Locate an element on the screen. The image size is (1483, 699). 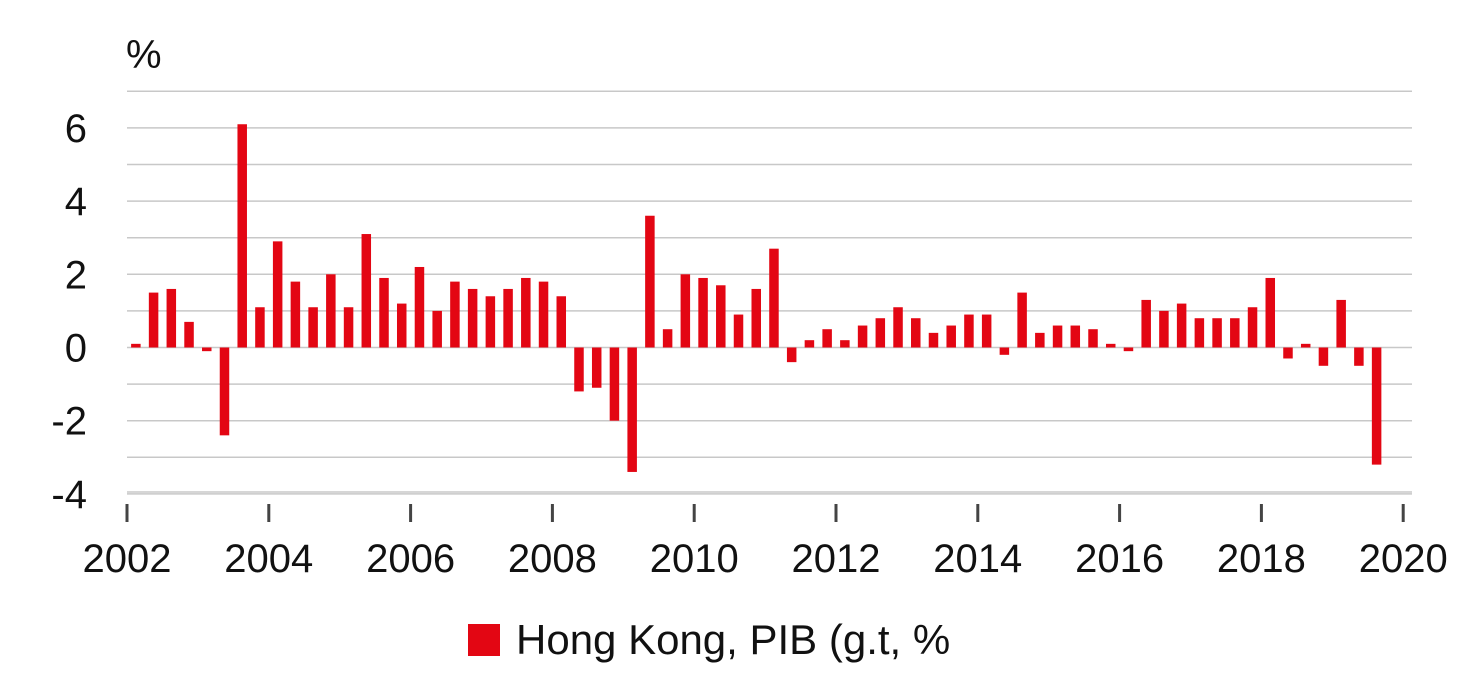
bar-2016-Q2 is located at coordinates (1146, 323).